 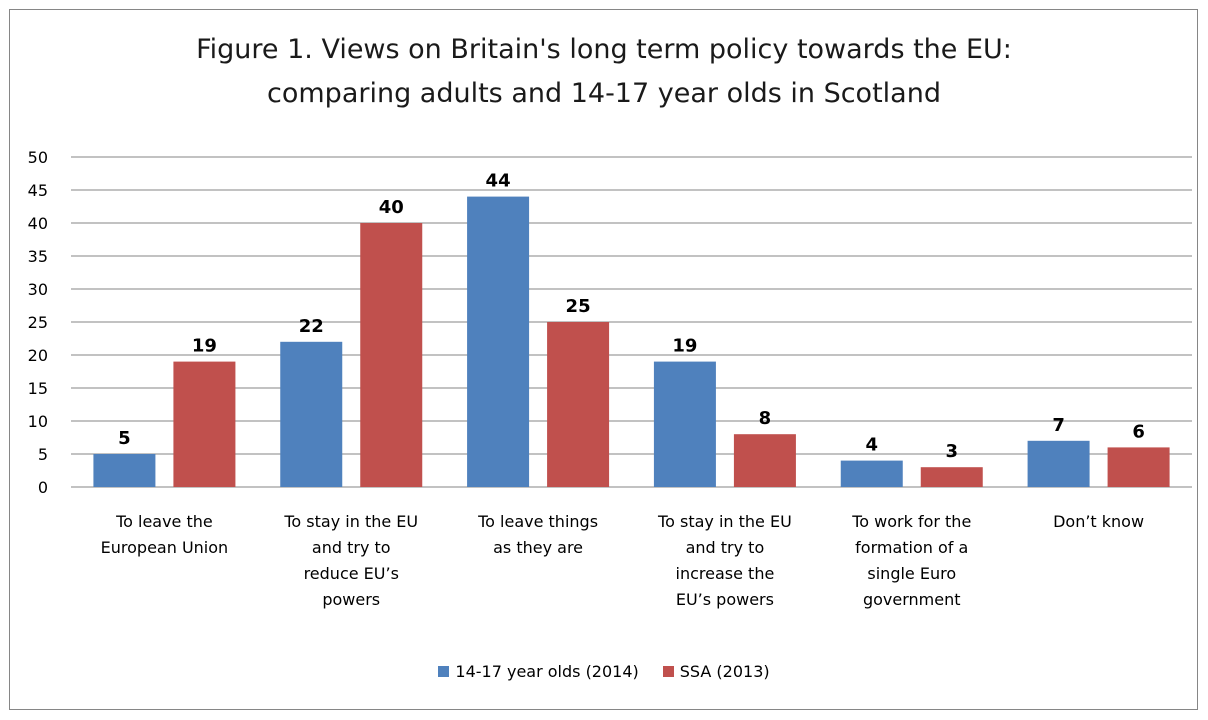 What do you see at coordinates (38, 223) in the screenshot?
I see `y-tick-label: 40` at bounding box center [38, 223].